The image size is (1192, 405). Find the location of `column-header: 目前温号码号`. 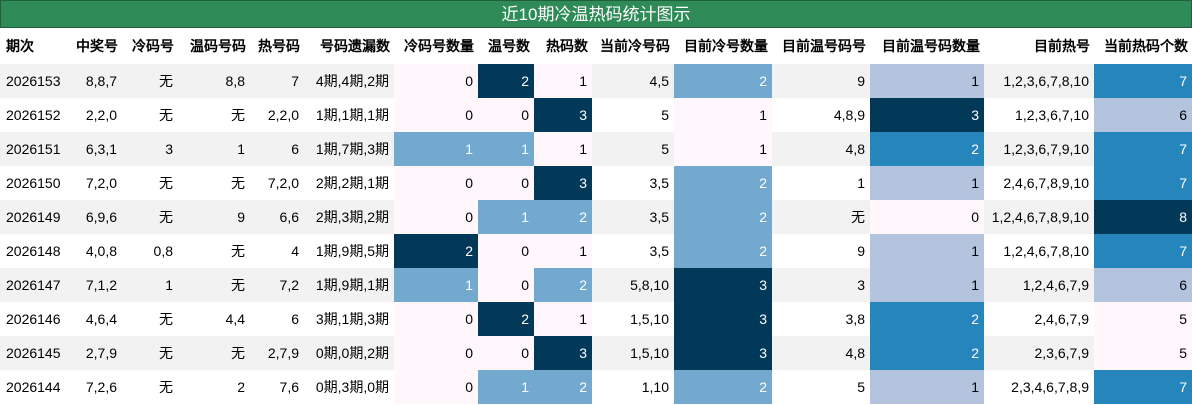

column-header: 目前温号码号 is located at coordinates (824, 46).